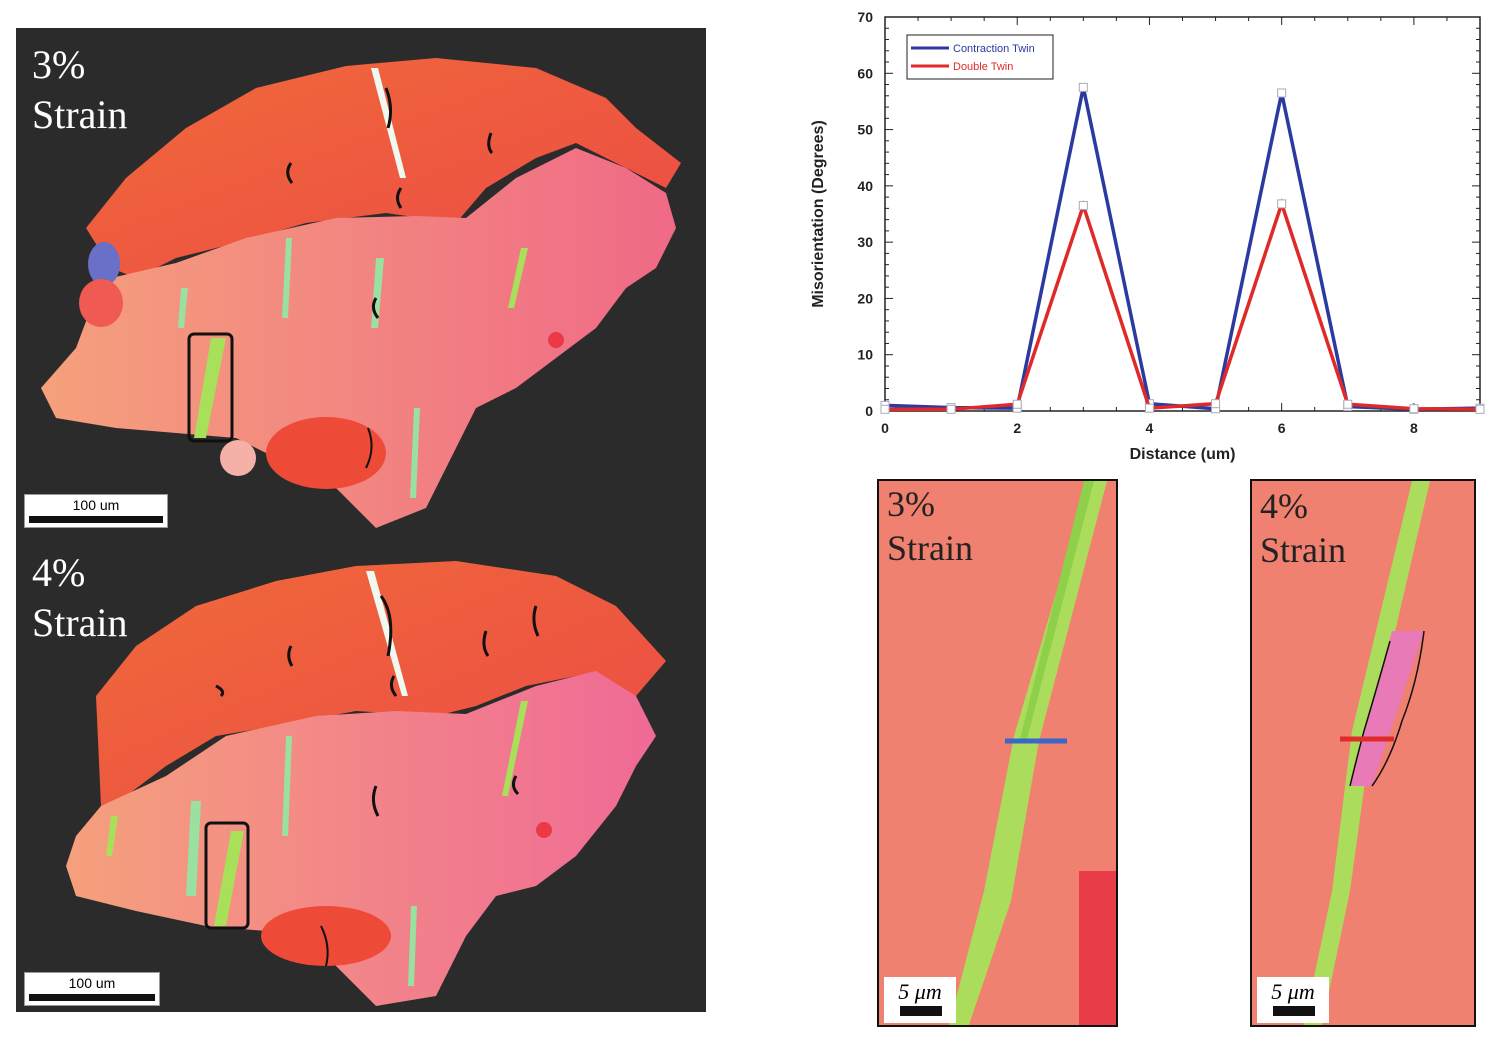 This screenshot has height=1046, width=1499. Describe the element at coordinates (1293, 991) in the screenshot. I see `zoom-4pct-scale-text: 5 μm` at that location.